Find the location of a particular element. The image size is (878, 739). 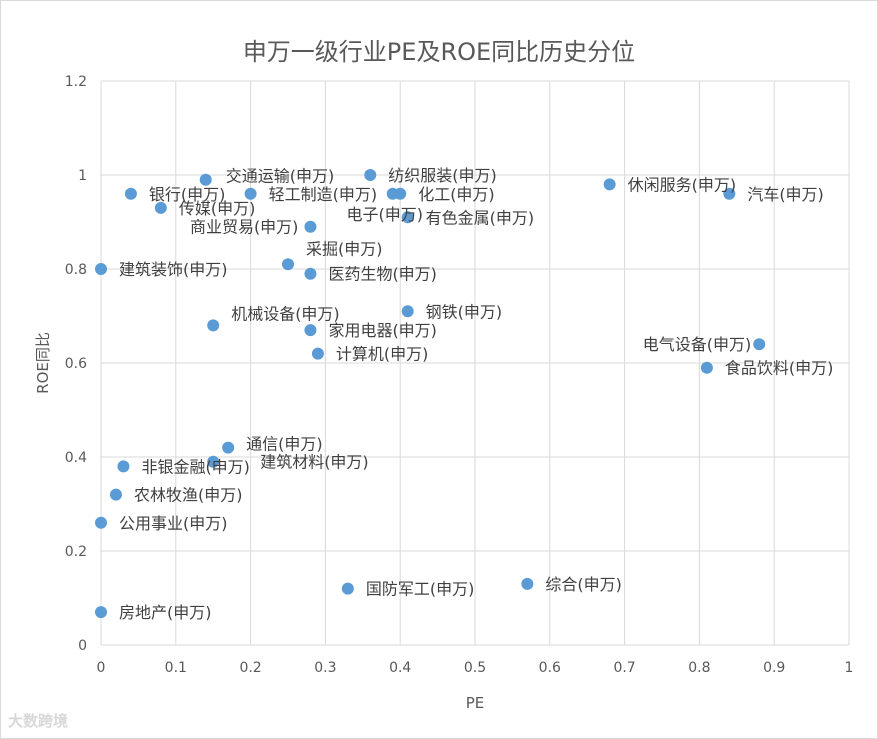

data-label: 计算机(申万) is located at coordinates (382, 354).